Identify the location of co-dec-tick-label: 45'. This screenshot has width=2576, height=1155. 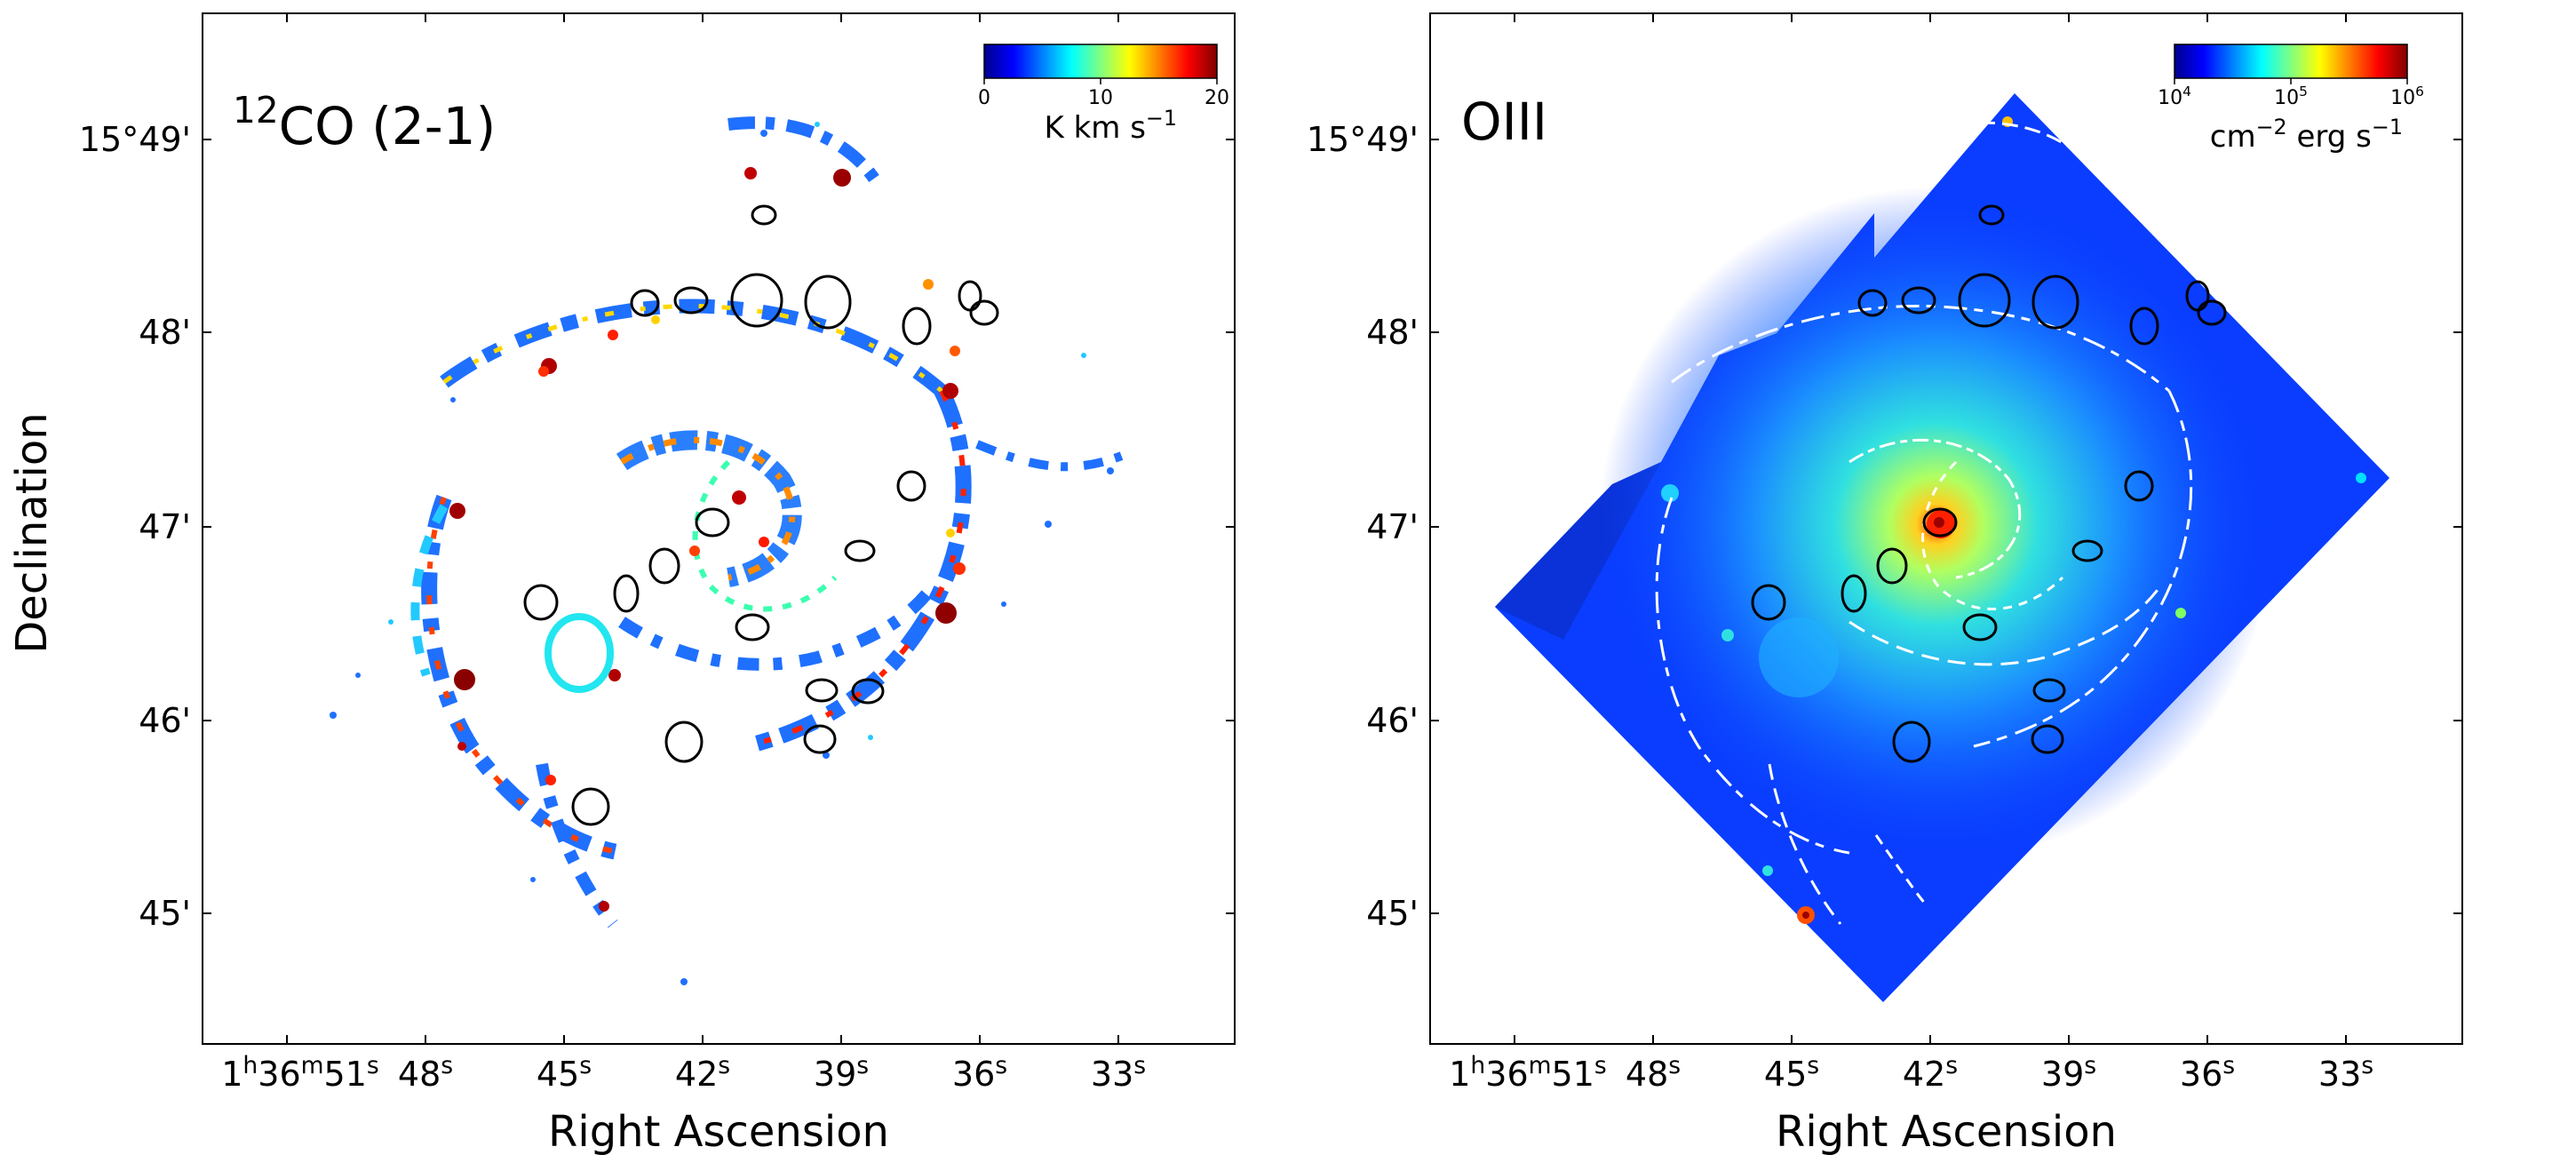
(165, 913).